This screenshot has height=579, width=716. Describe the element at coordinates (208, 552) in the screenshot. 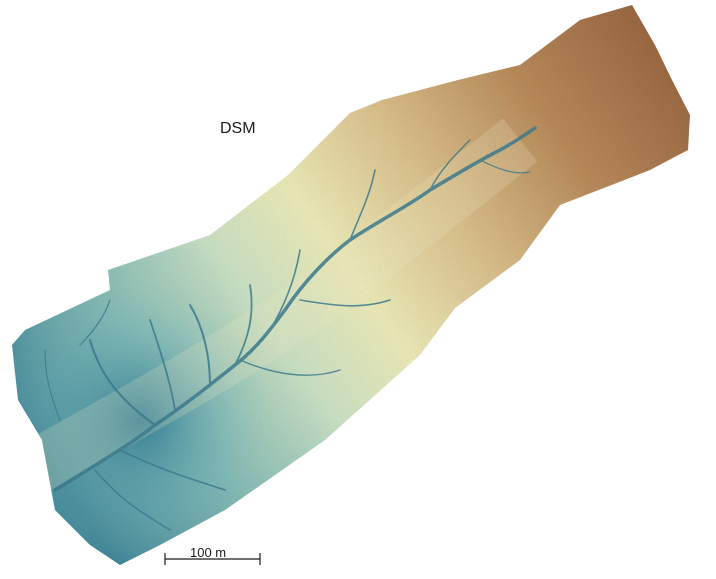

I see `scale-bar-label: 100 m` at that location.